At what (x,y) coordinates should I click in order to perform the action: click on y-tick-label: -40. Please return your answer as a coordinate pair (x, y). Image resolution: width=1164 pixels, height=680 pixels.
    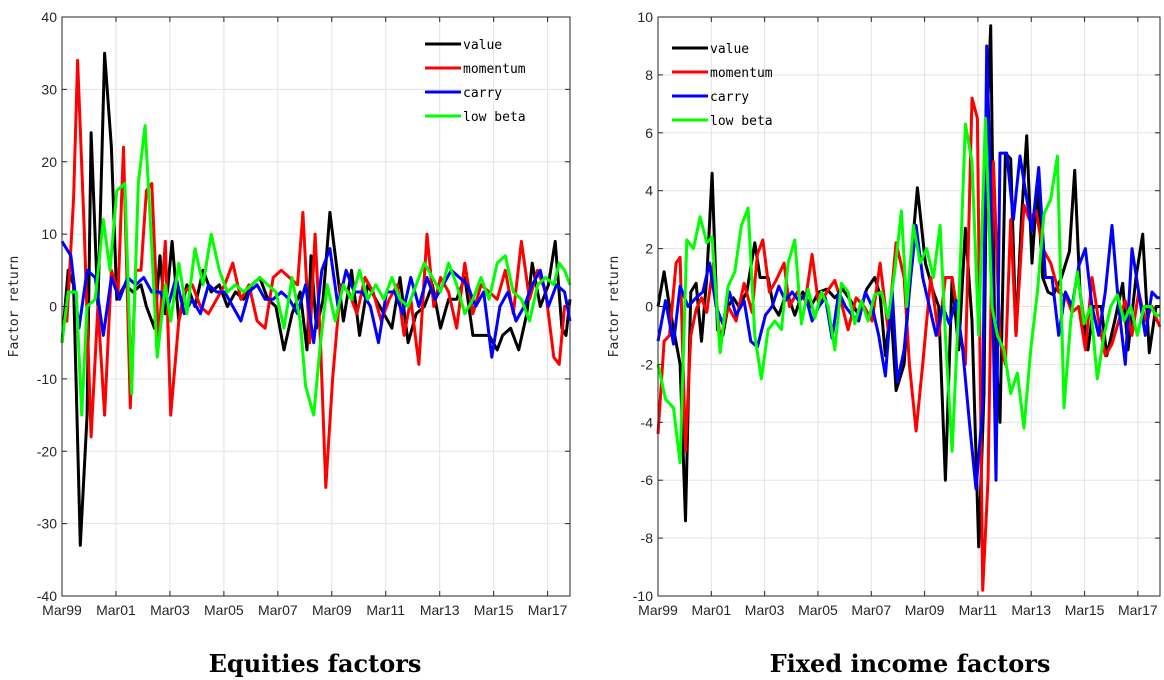
    Looking at the image, I should click on (47, 596).